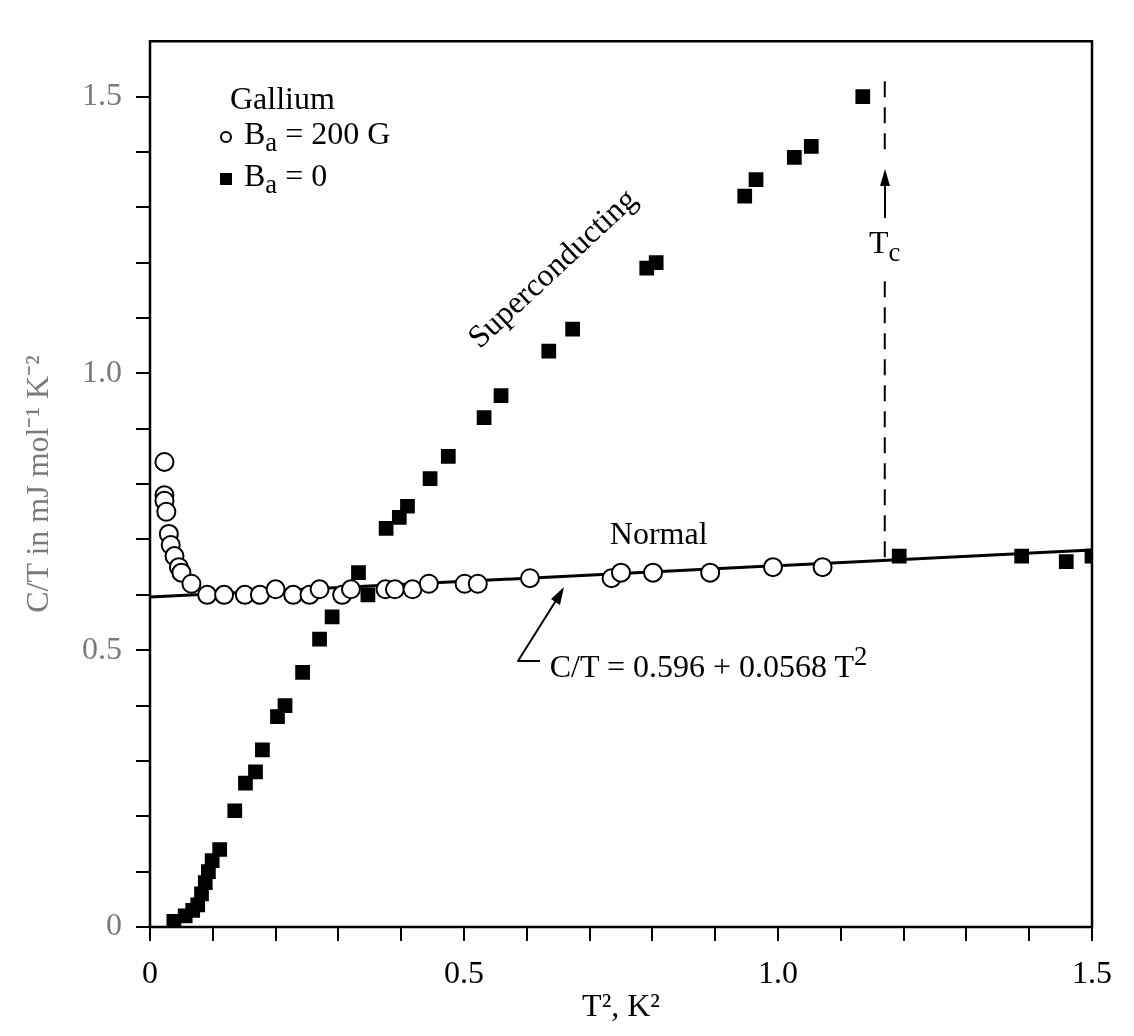  What do you see at coordinates (621, 1005) in the screenshot?
I see `x-axis-title: T², K²` at bounding box center [621, 1005].